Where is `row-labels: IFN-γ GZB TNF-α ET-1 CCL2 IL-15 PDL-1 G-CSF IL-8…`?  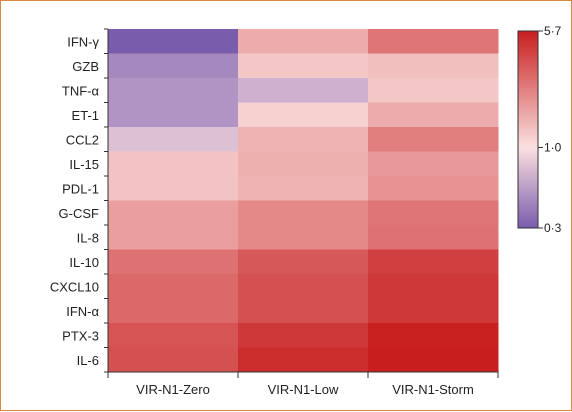 row-labels: IFN-γ GZB TNF-α ET-1 CCL2 IL-15 PDL-1 G-CSF IL-8… is located at coordinates (75, 201).